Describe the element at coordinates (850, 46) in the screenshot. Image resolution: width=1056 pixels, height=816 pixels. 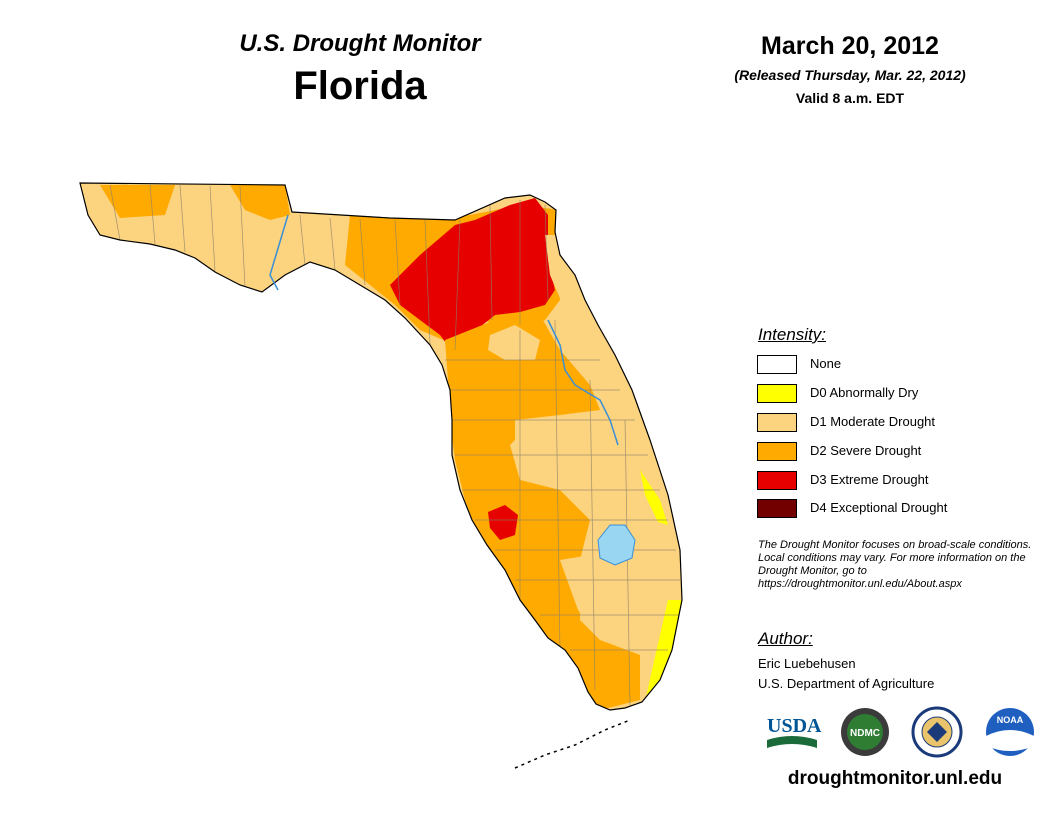
I see `map-date: March 20, 2012` at that location.